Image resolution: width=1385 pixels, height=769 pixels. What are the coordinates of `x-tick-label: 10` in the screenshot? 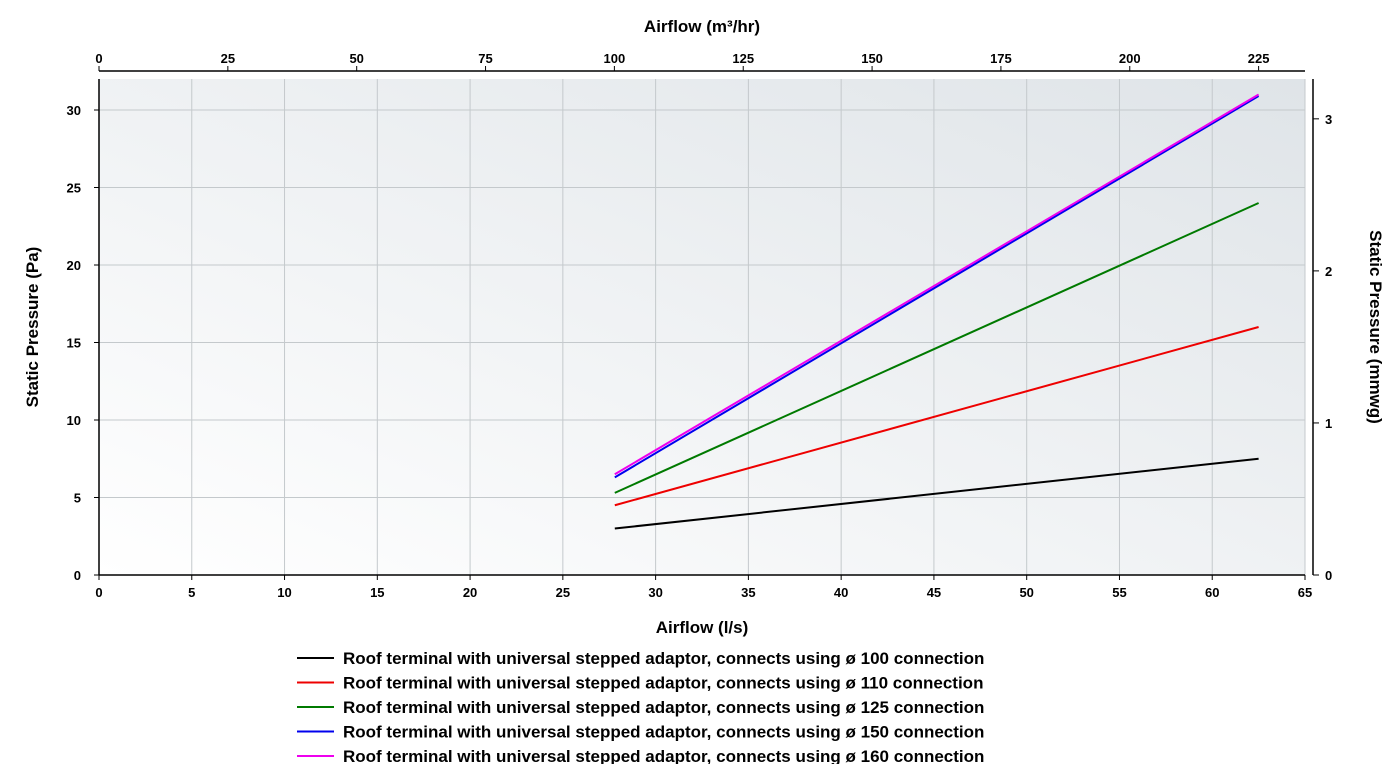 It's located at (284, 592).